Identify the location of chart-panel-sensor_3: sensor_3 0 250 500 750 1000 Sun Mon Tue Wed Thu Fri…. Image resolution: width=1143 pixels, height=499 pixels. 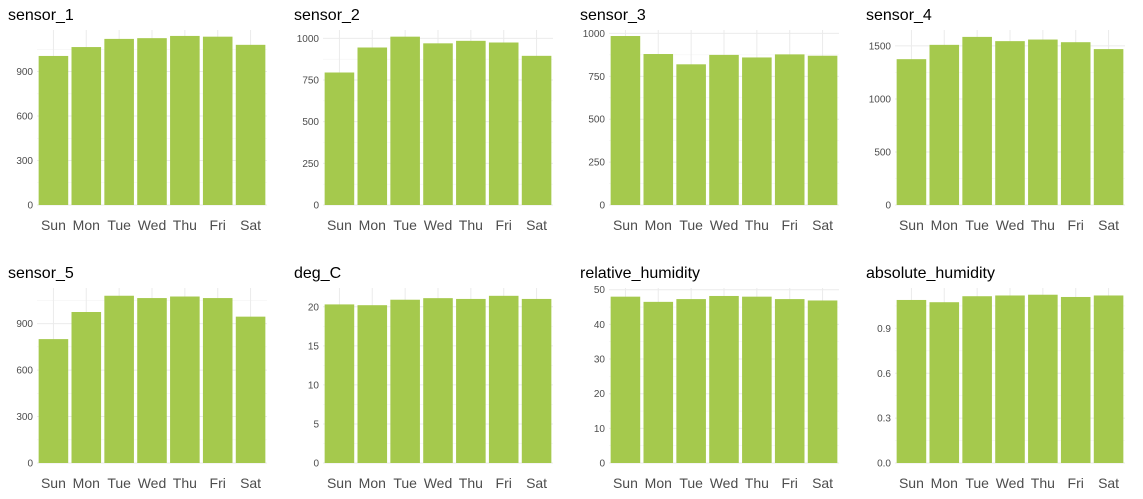
(709, 120).